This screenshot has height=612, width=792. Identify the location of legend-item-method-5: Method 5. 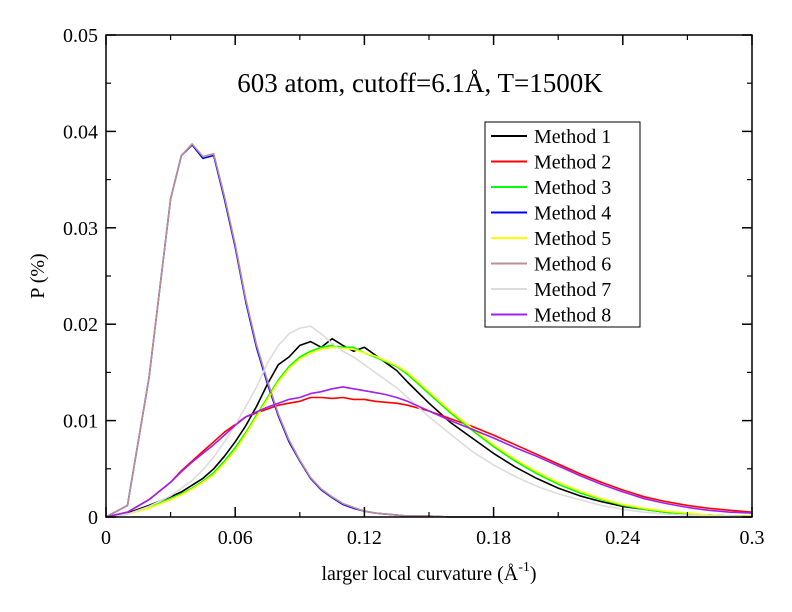
(551, 239).